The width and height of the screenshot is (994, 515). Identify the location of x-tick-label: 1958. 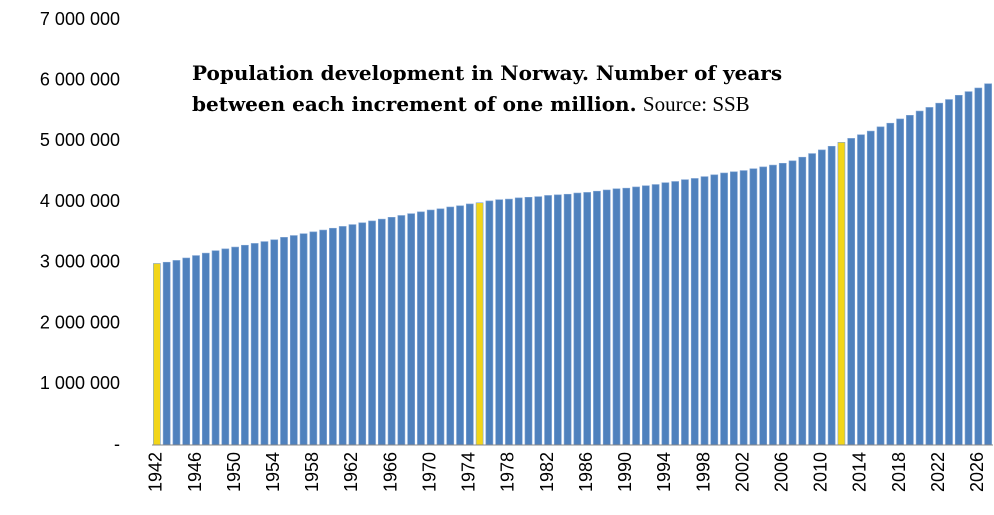
(312, 472).